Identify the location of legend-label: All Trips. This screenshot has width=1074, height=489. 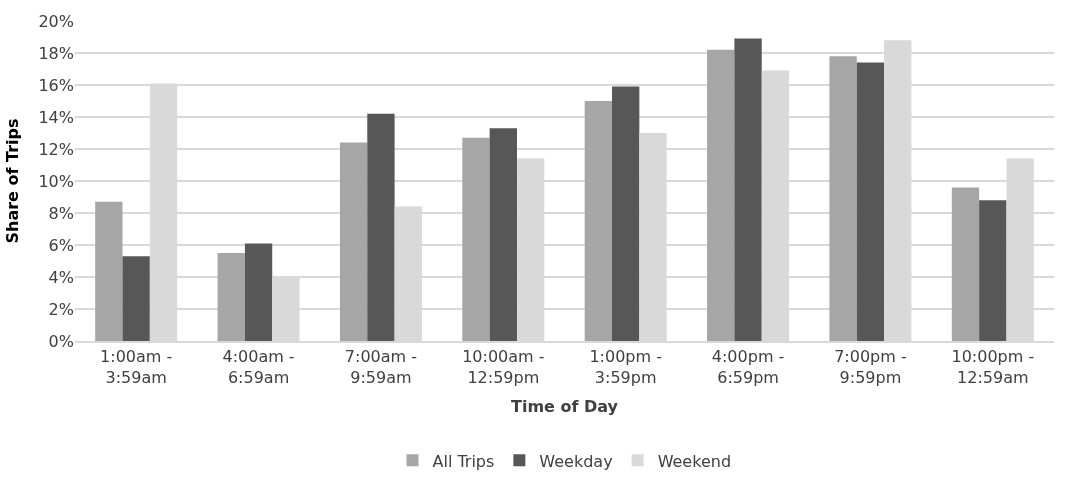
(463, 461).